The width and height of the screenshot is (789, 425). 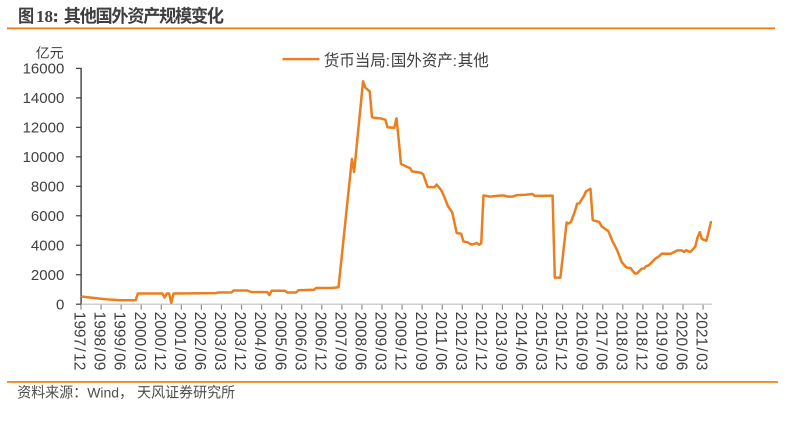 What do you see at coordinates (219, 329) in the screenshot?
I see `svg-text: 2003` at bounding box center [219, 329].